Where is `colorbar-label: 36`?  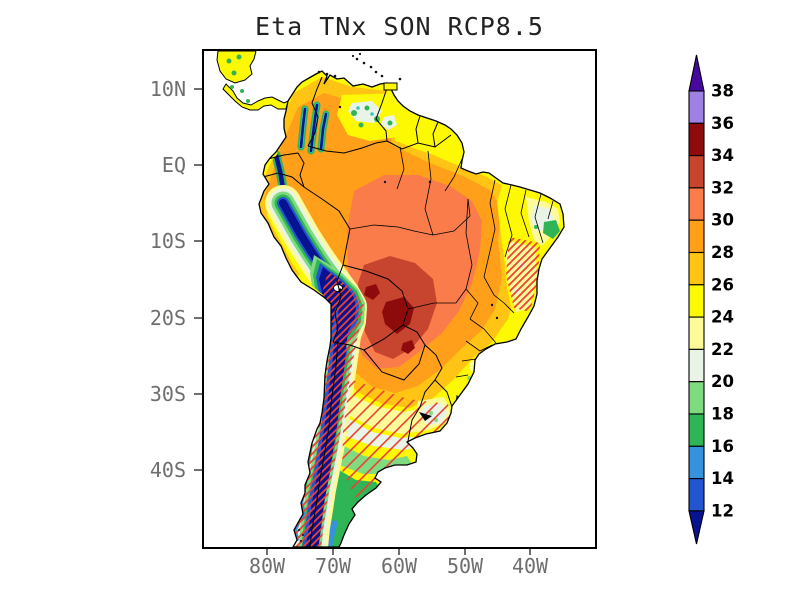
colorbar-label: 36 is located at coordinates (722, 123).